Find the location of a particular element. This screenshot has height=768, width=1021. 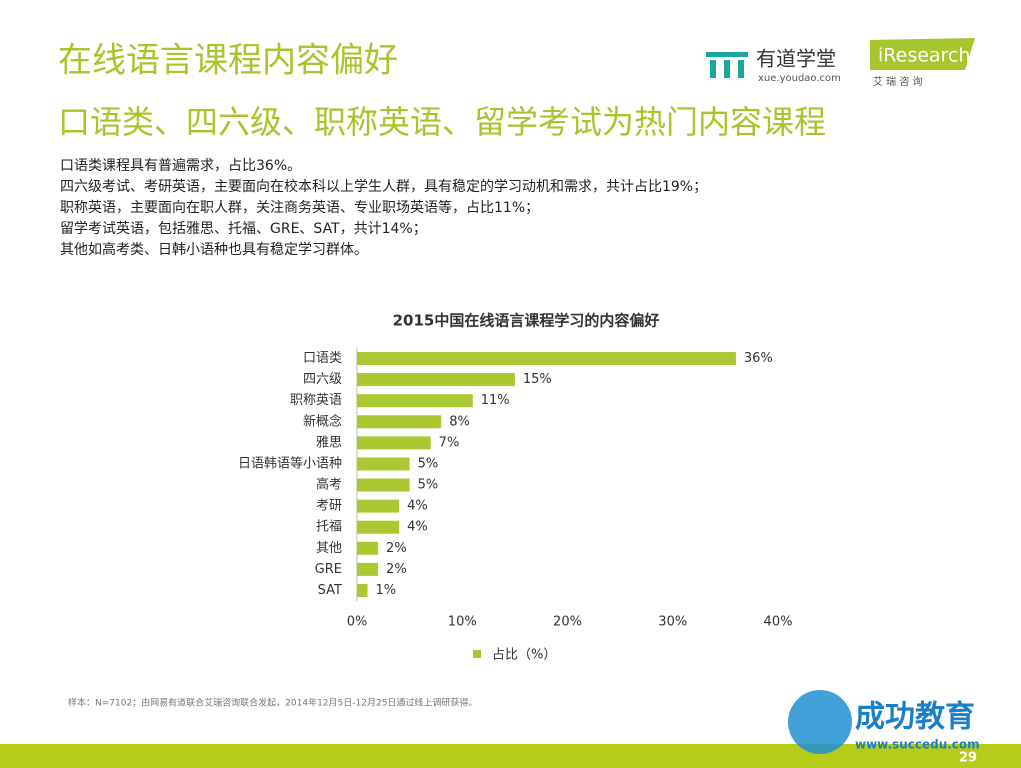

y-tick-label: 高考 is located at coordinates (329, 485).